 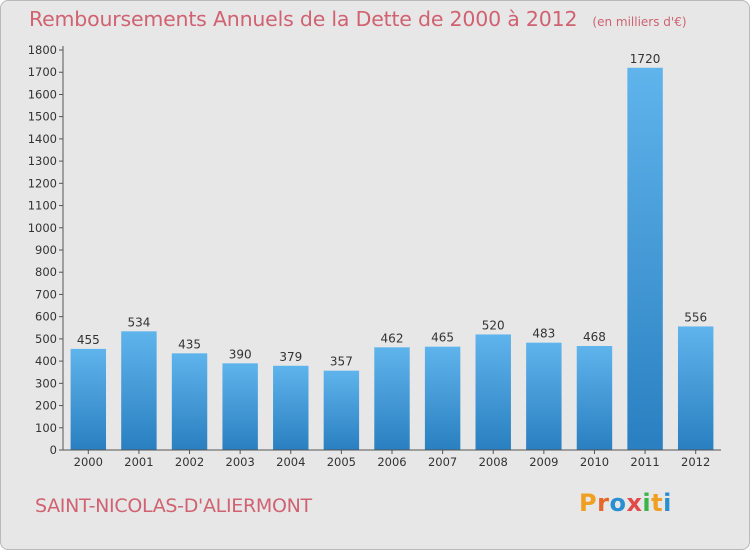 I want to click on y-tick-label: 1100, so click(x=42, y=206).